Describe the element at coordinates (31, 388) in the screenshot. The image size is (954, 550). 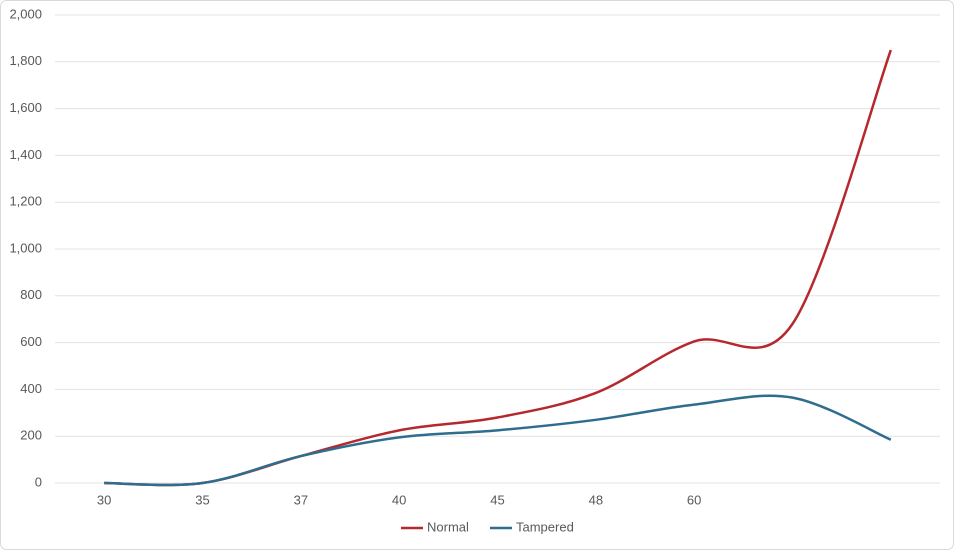
I see `y-tick-label: 400` at that location.